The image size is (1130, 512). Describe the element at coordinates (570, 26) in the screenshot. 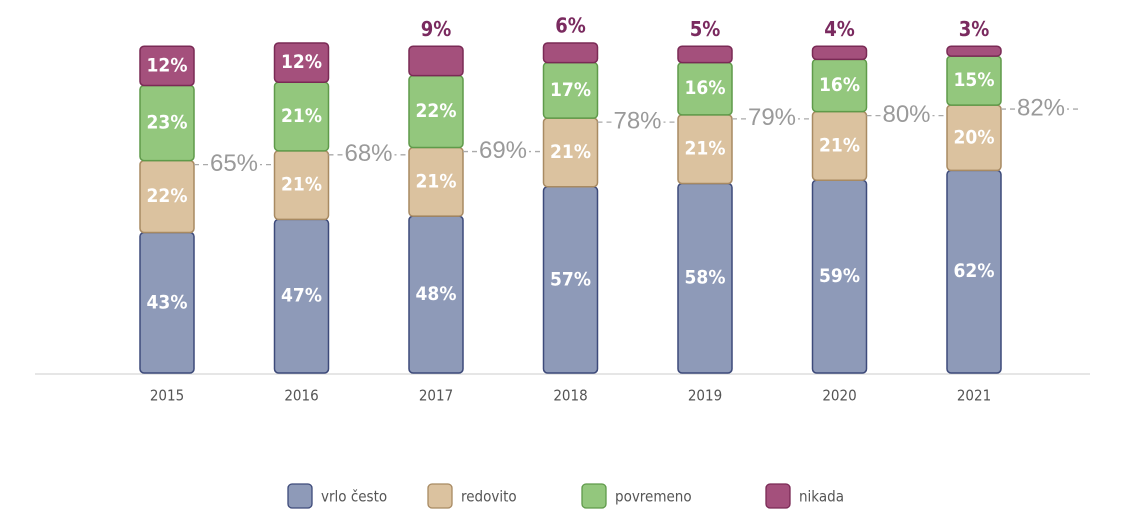

I see `data-label: 6%` at that location.